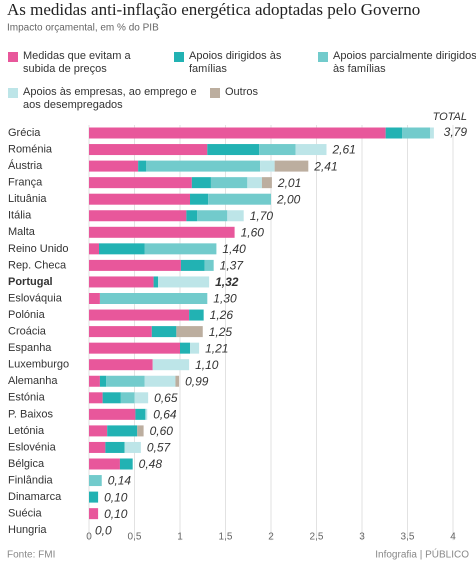 Image resolution: width=476 pixels, height=572 pixels. Describe the element at coordinates (27, 315) in the screenshot. I see `y-tick-label: Polónia` at that location.